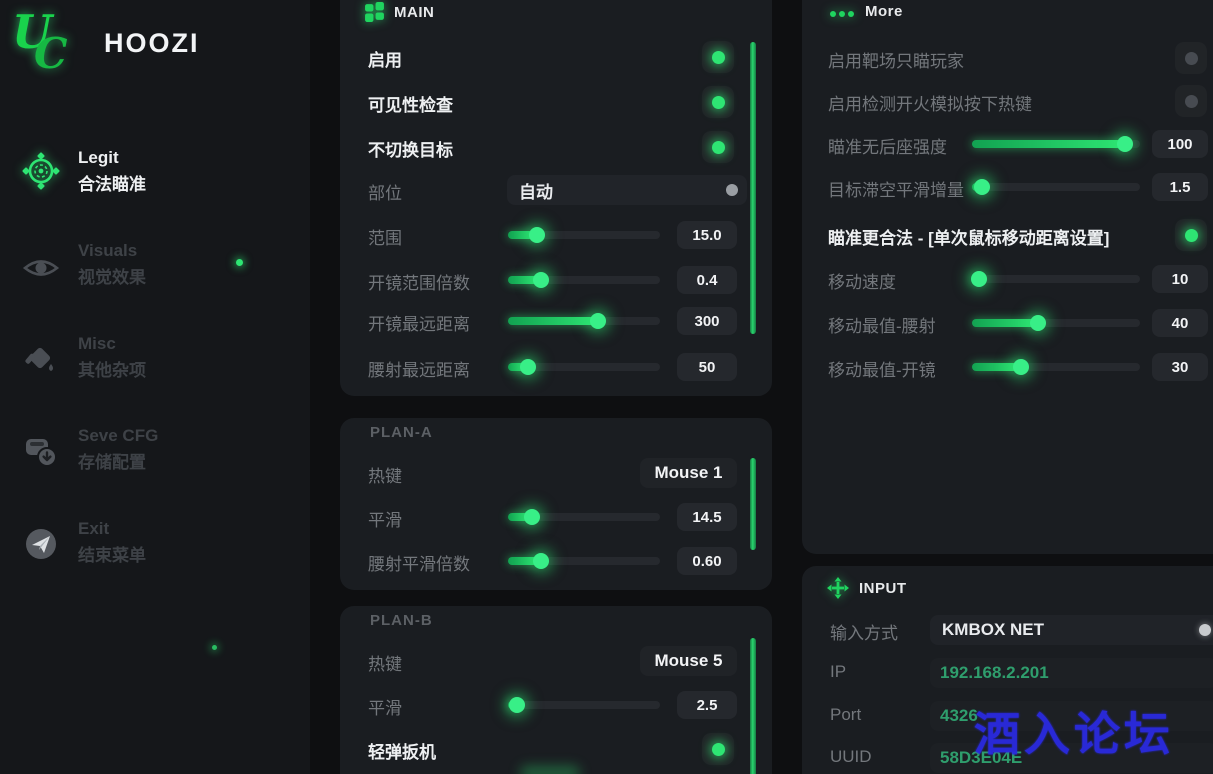  What do you see at coordinates (401, 620) in the screenshot?
I see `panel-title: PLAN-B` at bounding box center [401, 620].